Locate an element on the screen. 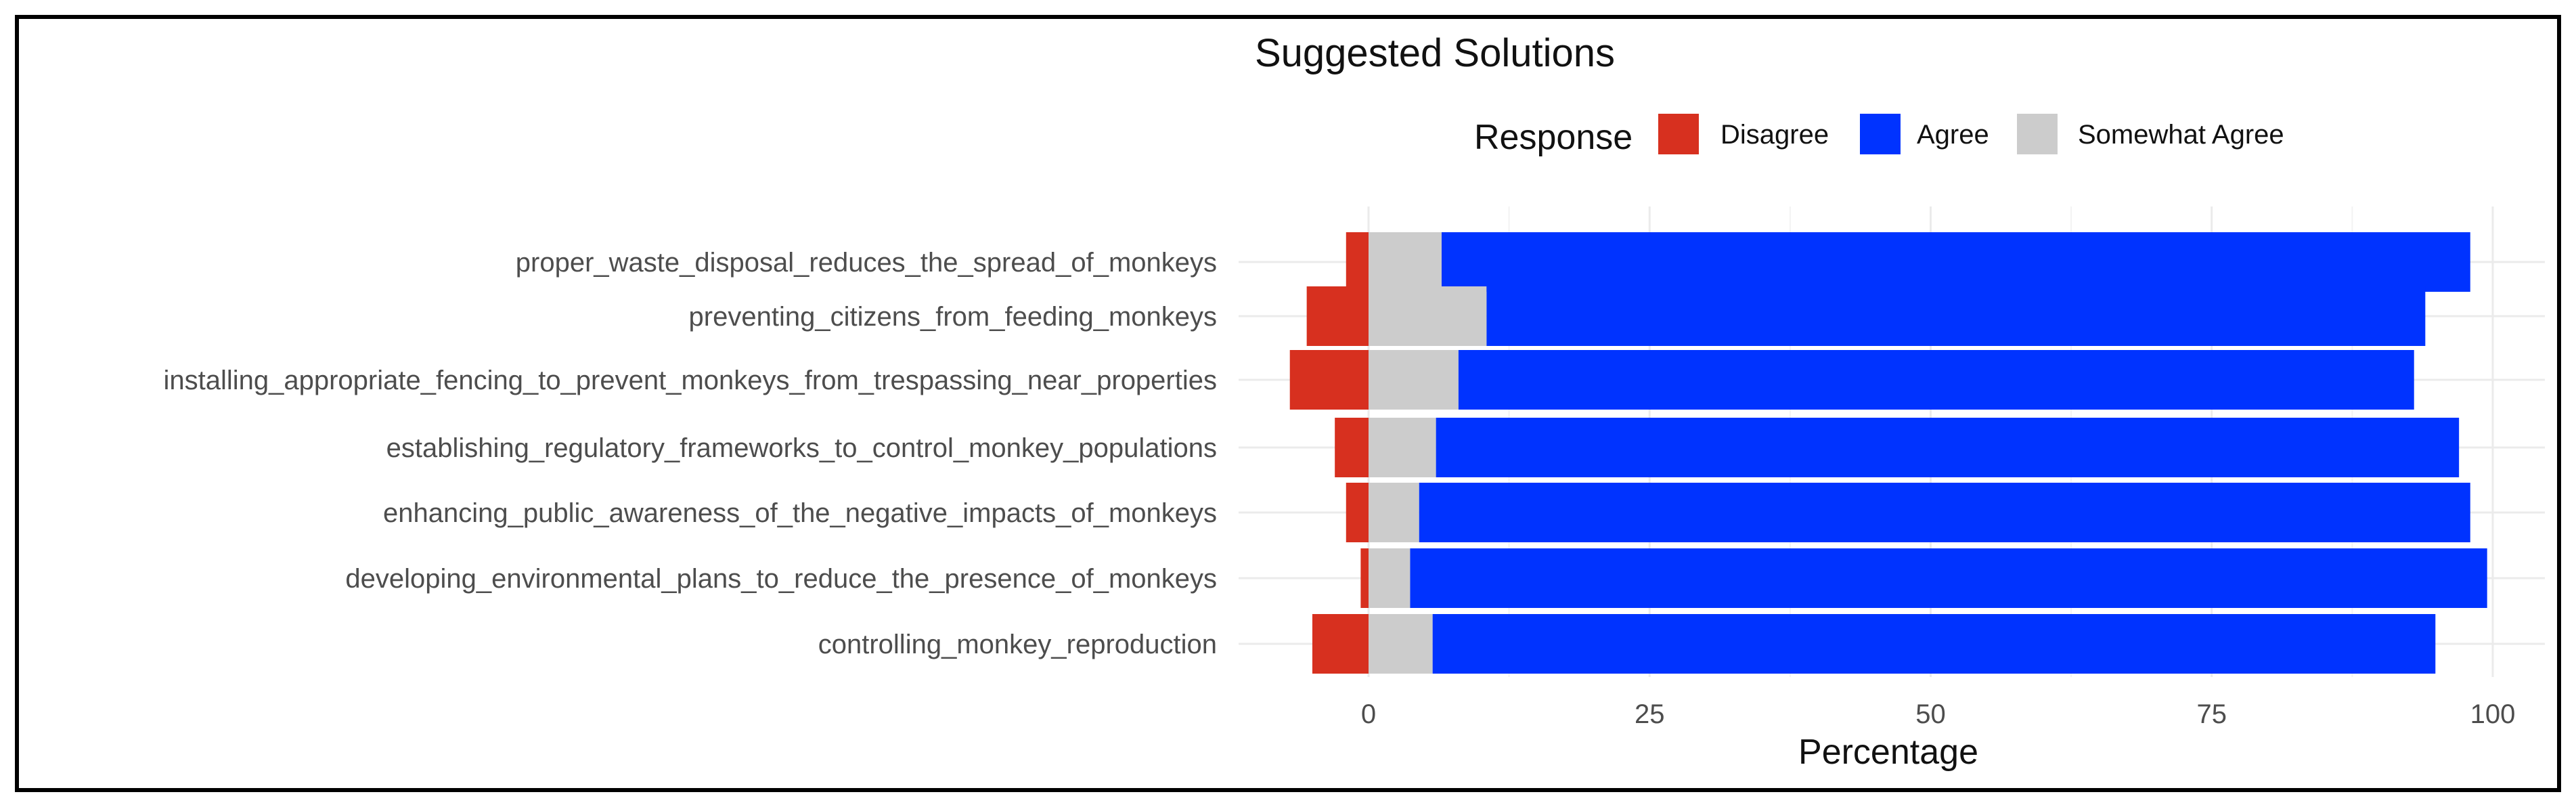  category-label: controlling_monkey_reproduction is located at coordinates (1017, 644).